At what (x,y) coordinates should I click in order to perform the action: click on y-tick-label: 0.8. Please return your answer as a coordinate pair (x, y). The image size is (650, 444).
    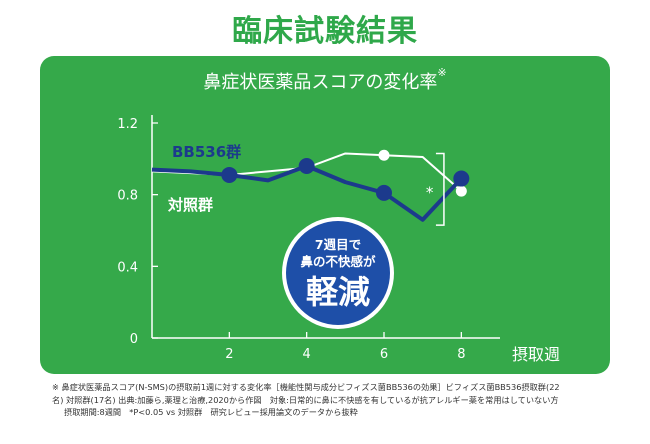
    Looking at the image, I should click on (127, 196).